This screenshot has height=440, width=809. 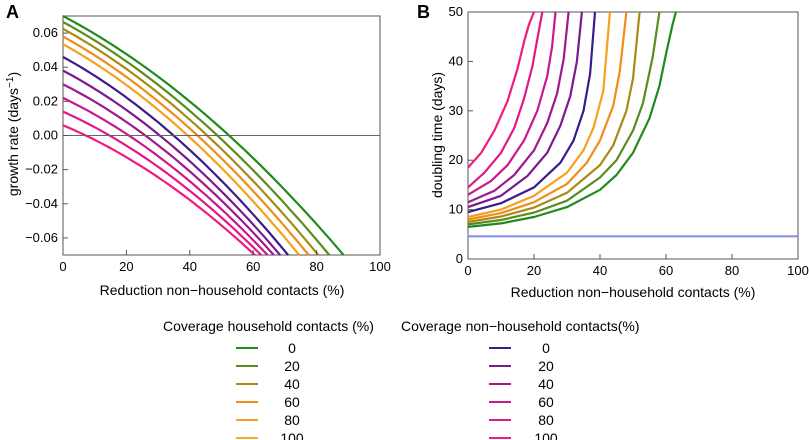 What do you see at coordinates (45, 66) in the screenshot?
I see `y-tick-label: 0.04` at bounding box center [45, 66].